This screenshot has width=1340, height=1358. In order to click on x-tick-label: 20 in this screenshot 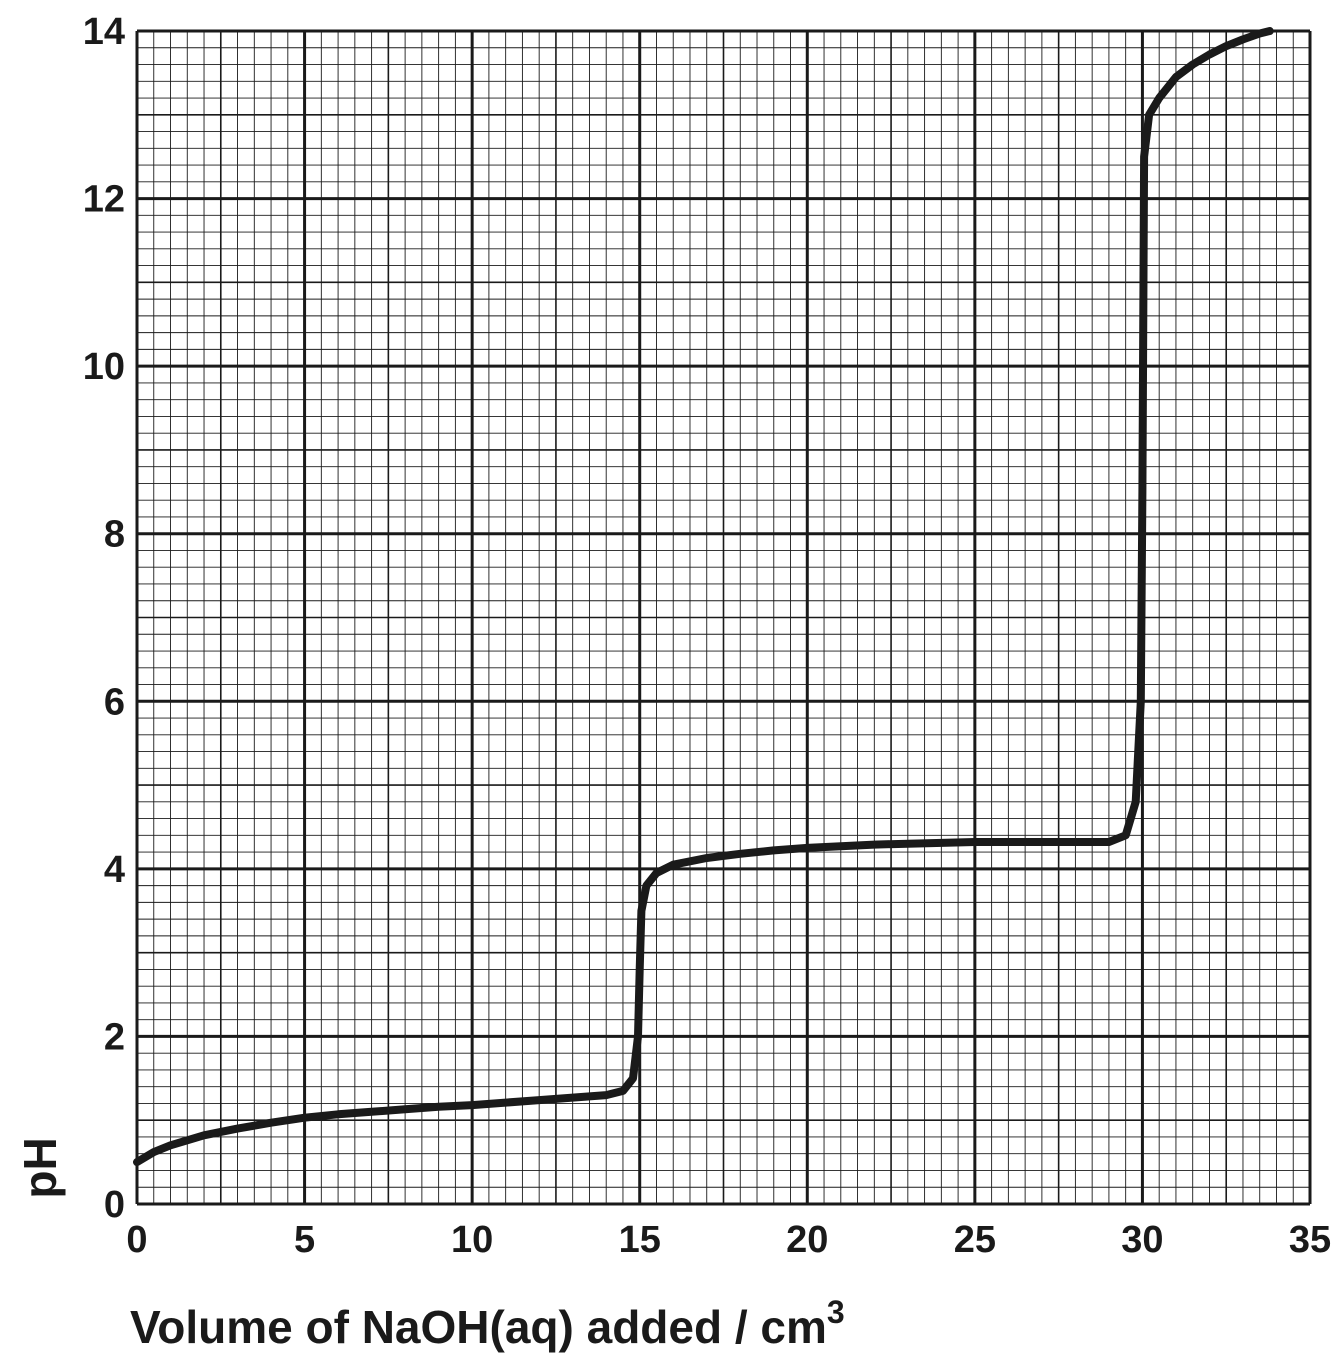, I will do `click(807, 1240)`.